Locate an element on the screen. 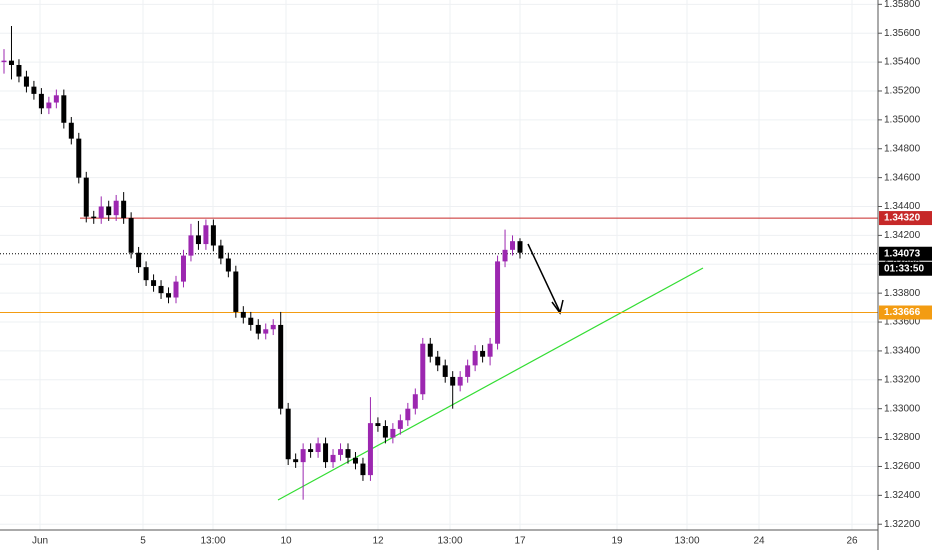 Image resolution: width=932 pixels, height=550 pixels. y-tick-label: 1.32600 is located at coordinates (902, 466).